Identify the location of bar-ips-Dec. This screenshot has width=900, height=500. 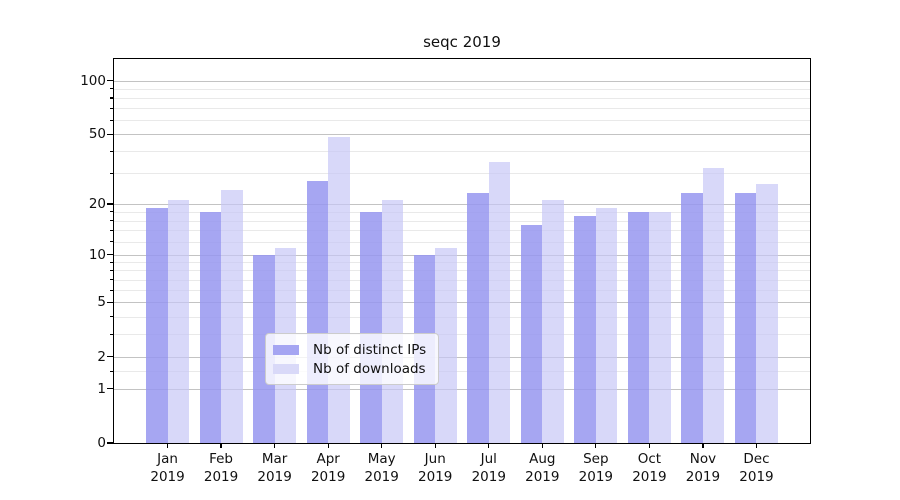
(745, 318).